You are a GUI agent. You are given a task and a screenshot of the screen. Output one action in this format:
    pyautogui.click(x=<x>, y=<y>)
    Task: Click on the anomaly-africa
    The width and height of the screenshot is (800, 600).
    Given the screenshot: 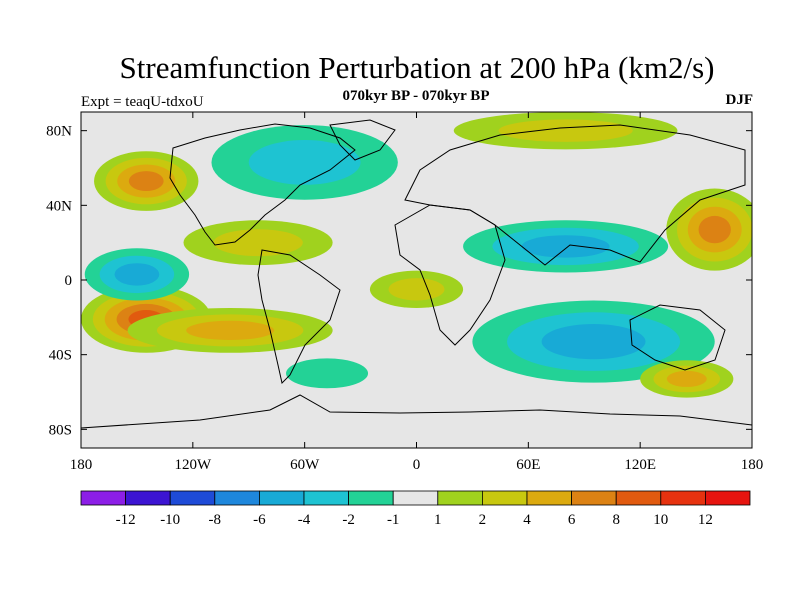 What is the action you would take?
    pyautogui.click(x=416, y=289)
    